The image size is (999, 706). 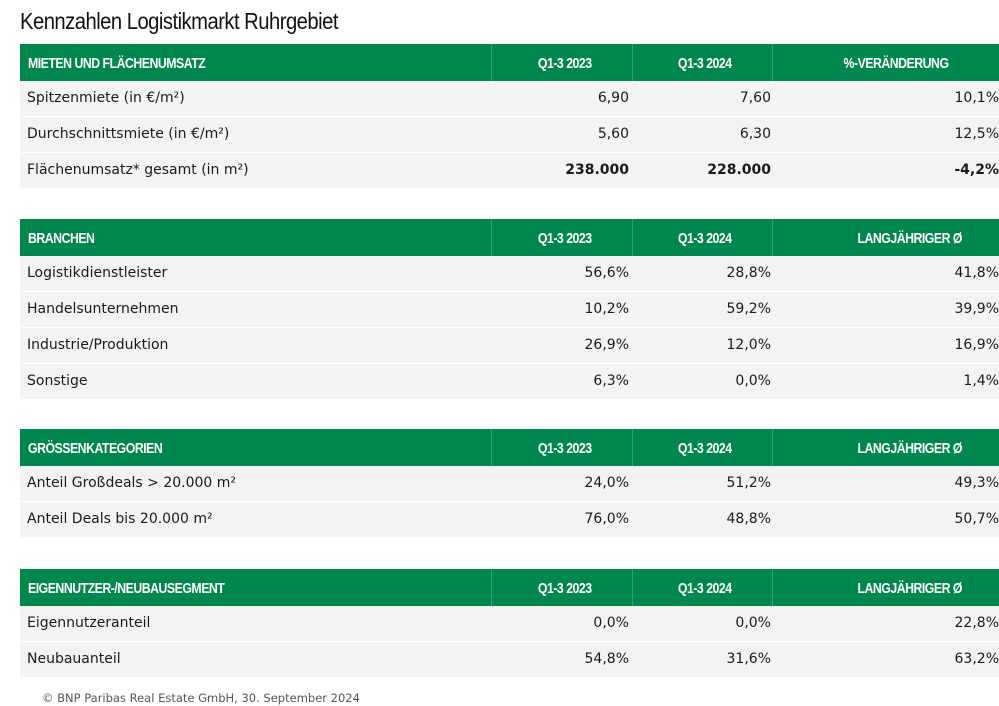 What do you see at coordinates (606, 519) in the screenshot?
I see `value-2023: 76,0%` at bounding box center [606, 519].